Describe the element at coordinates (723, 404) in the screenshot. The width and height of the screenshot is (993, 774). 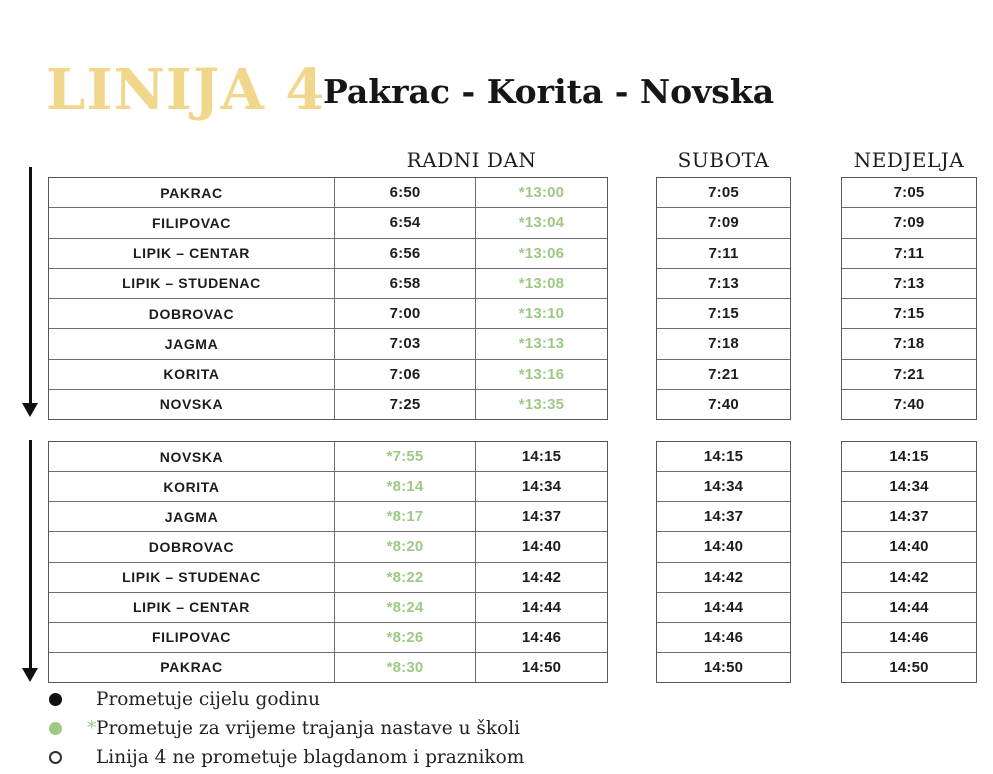
I see `saturday-time-cell: 7:40` at that location.